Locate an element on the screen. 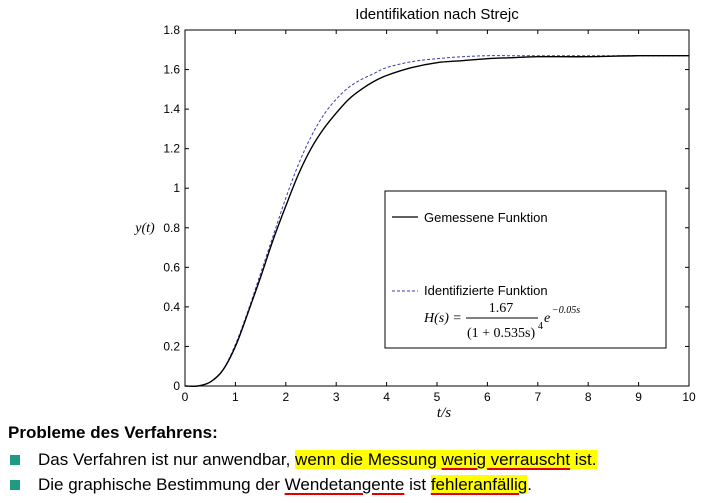  formula-factor-exponent: −0.05s is located at coordinates (566, 310).